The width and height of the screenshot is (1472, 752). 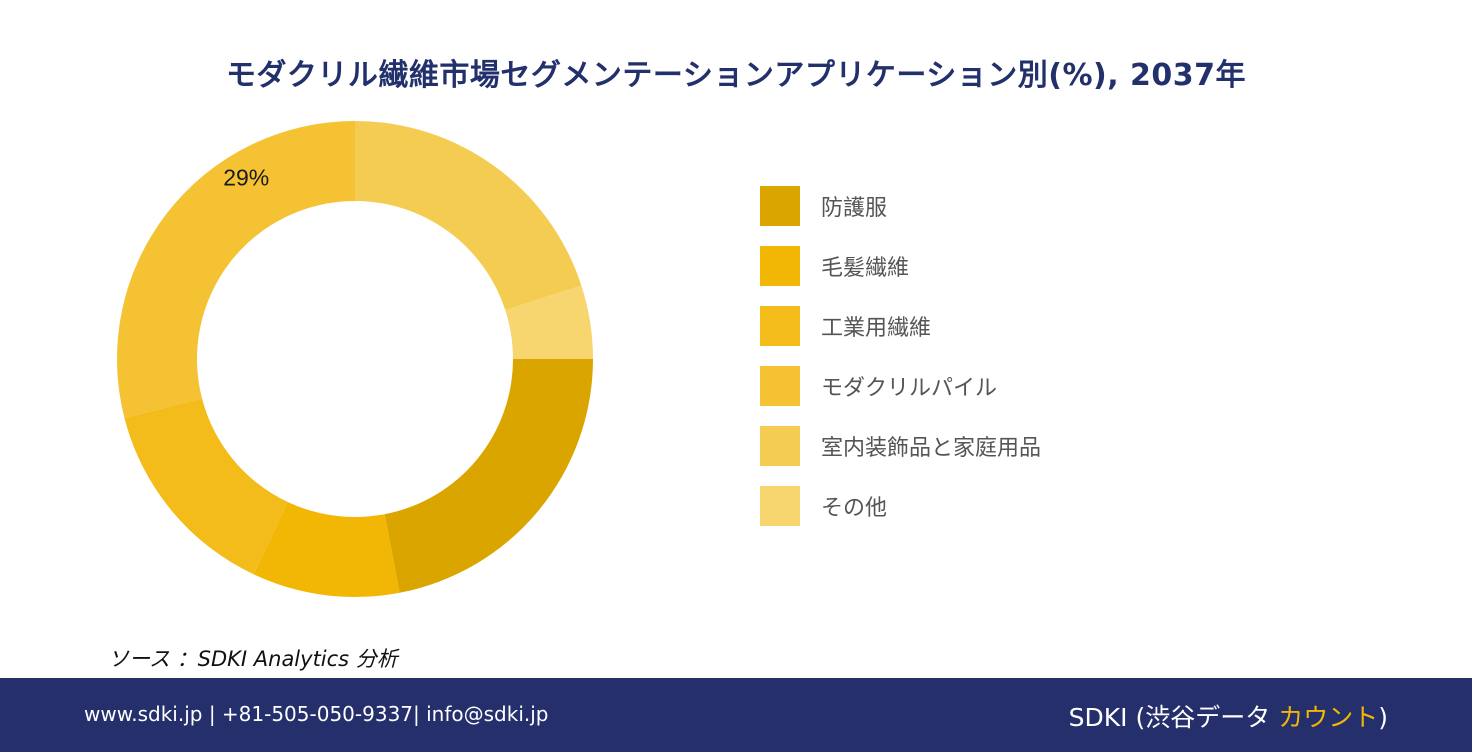 I want to click on legend-label: モダクリルパイル, so click(x=909, y=388).